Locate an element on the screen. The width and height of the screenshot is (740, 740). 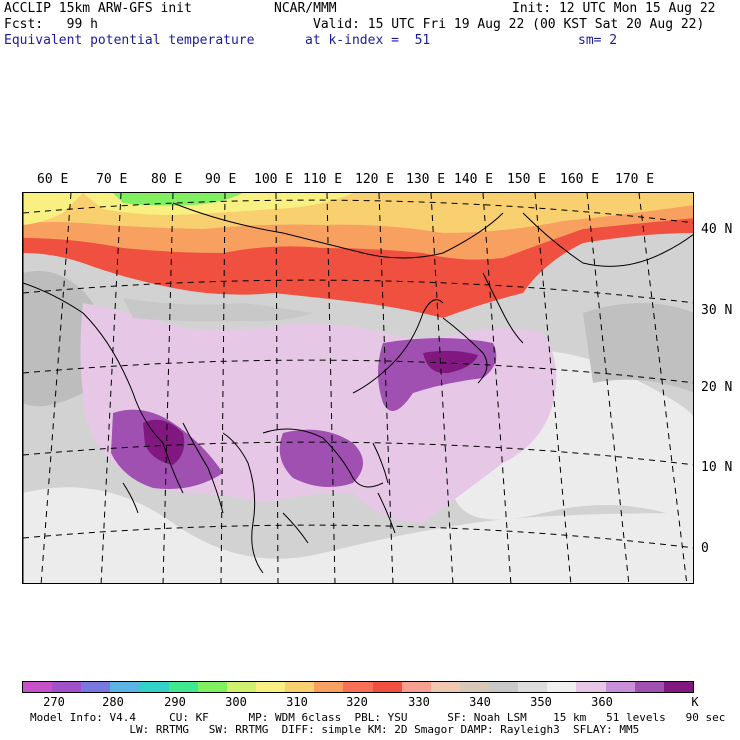
colorbar-tick: 290 is located at coordinates (175, 702).